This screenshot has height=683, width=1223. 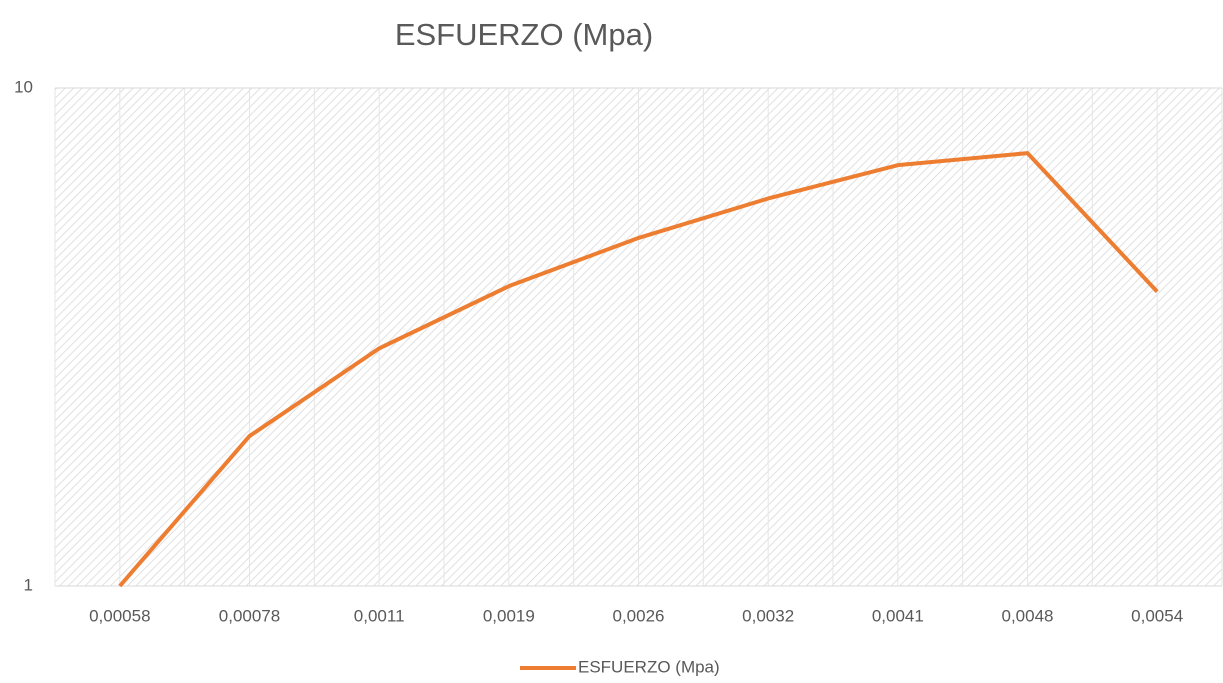 I want to click on x-tick-label: 0,0026, so click(x=639, y=615).